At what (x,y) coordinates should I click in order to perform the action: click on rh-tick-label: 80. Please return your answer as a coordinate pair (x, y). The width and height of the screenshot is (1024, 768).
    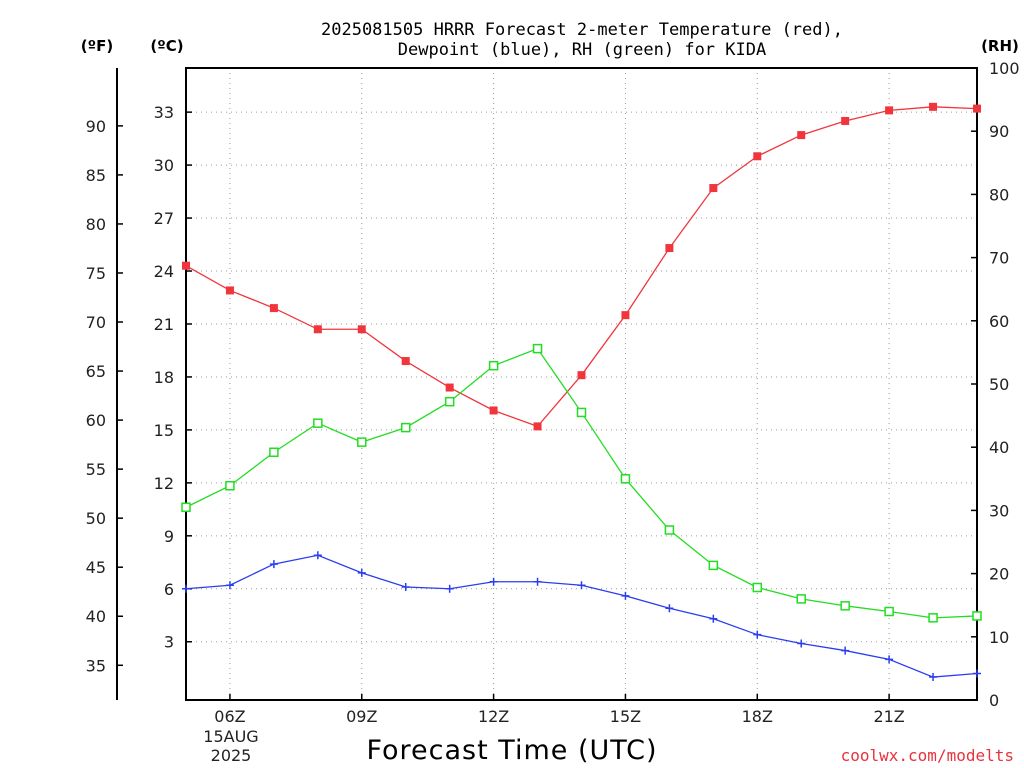
    Looking at the image, I should click on (999, 194).